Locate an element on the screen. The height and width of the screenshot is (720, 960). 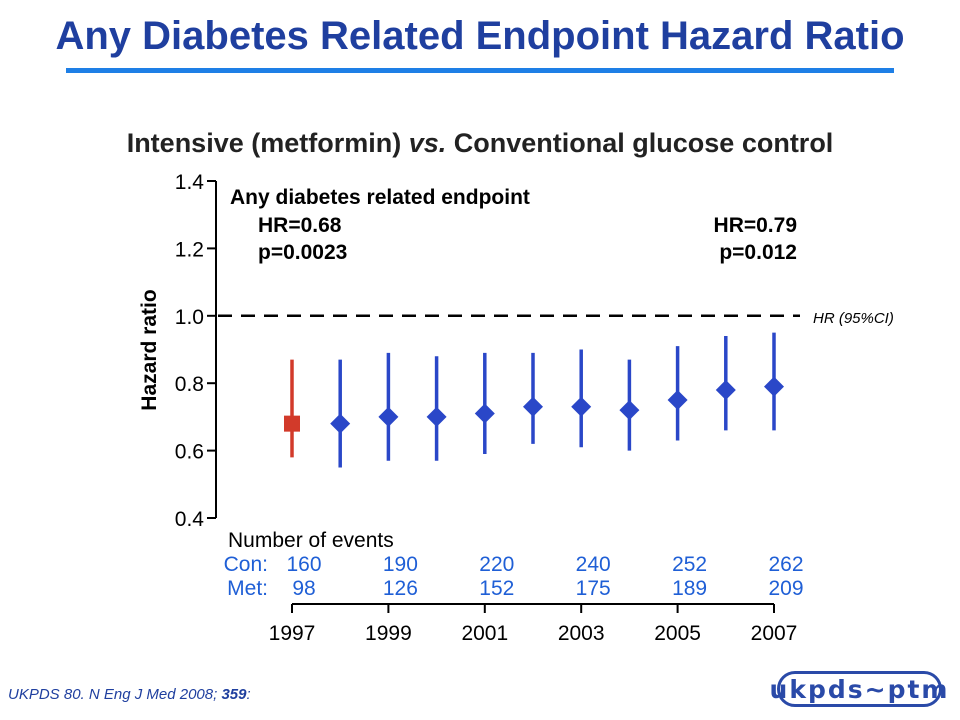
citation-end: : is located at coordinates (248, 694).